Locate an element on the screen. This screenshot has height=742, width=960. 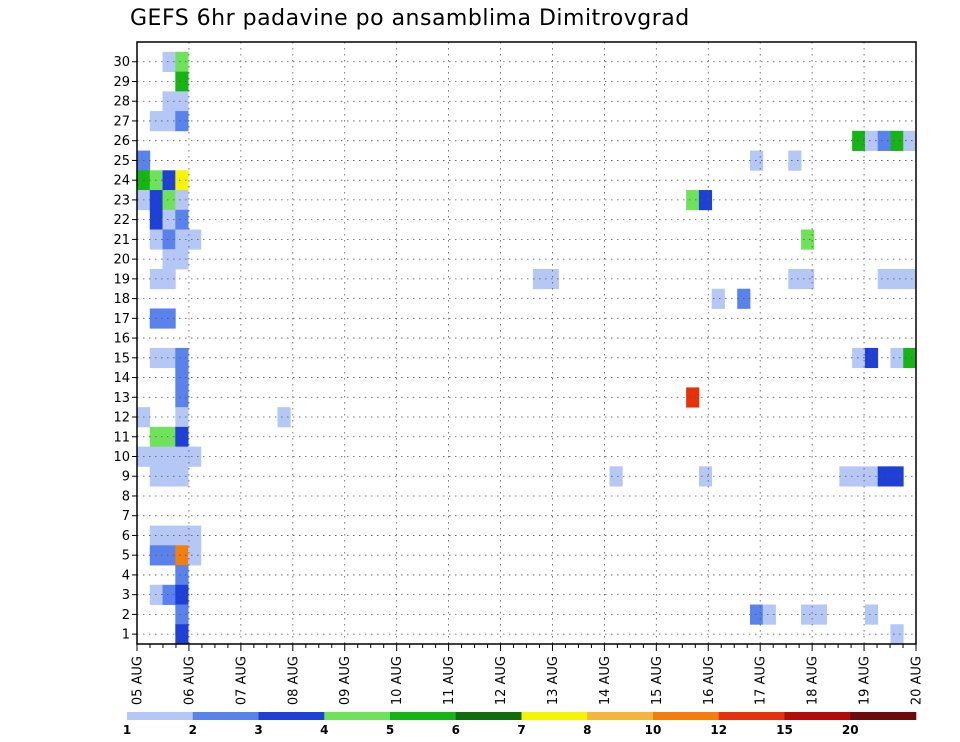
x-tick-label: 09 AUG is located at coordinates (345, 680).